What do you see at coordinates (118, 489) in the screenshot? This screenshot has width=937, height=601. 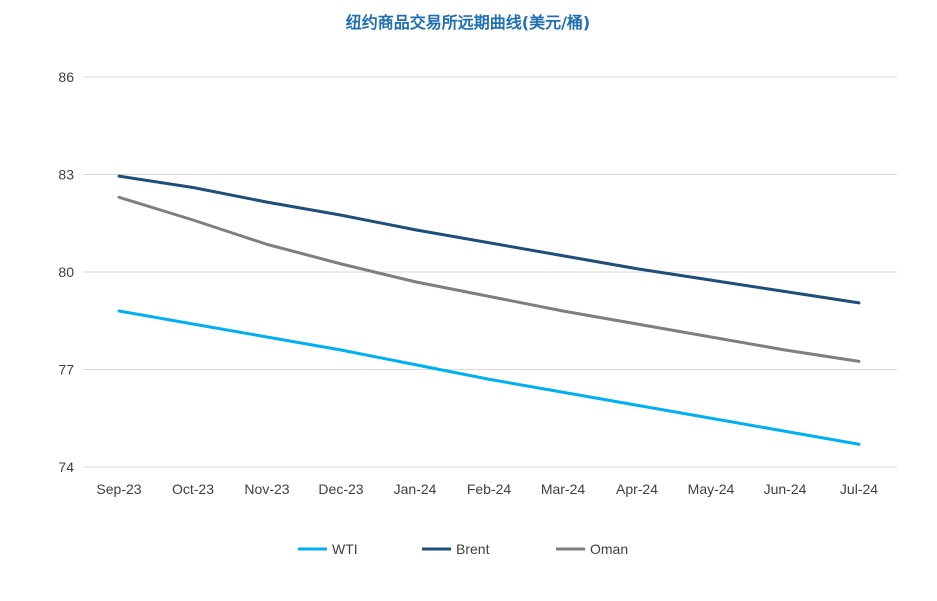 I see `x-tick-label: Sep-23` at bounding box center [118, 489].